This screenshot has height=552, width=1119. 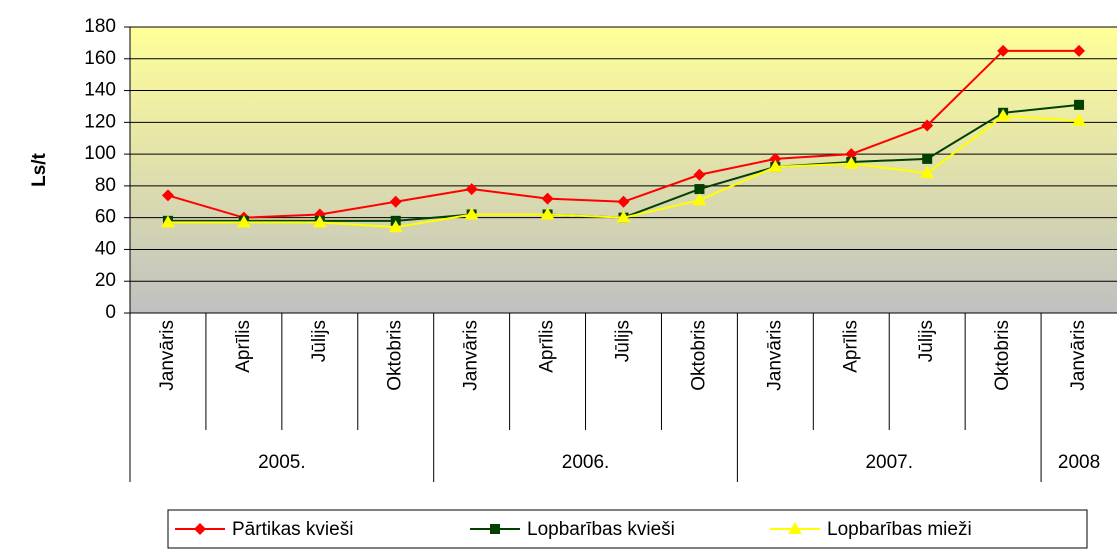 I want to click on y-tick-label: 120, so click(x=100, y=121).